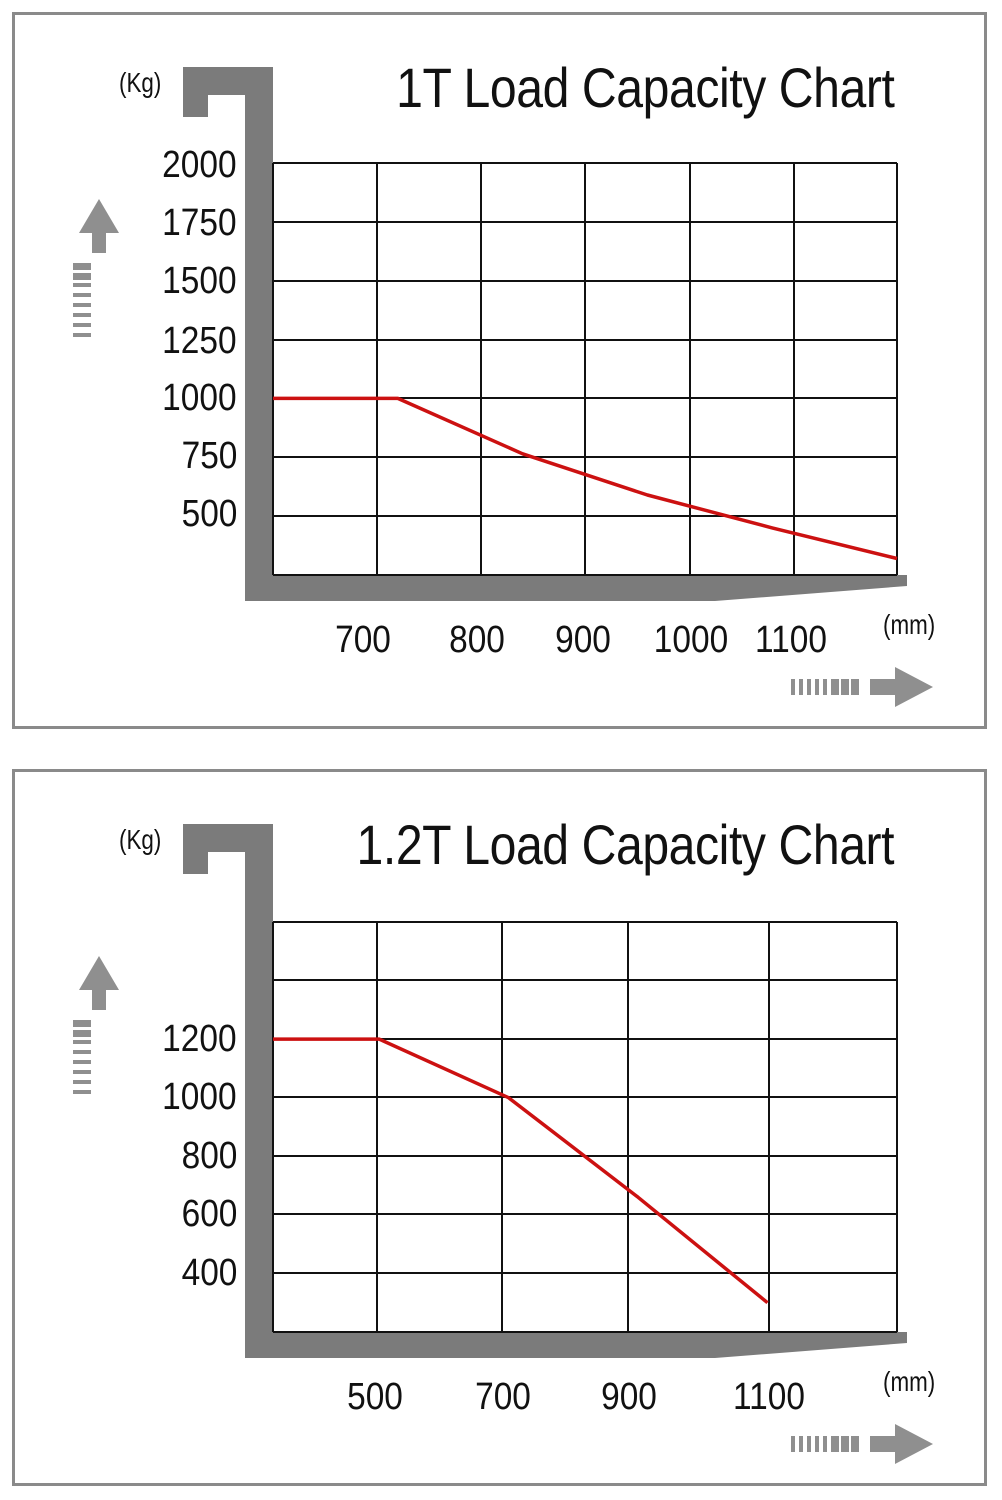  What do you see at coordinates (199, 223) in the screenshot?
I see `y-tick-label: 1750` at bounding box center [199, 223].